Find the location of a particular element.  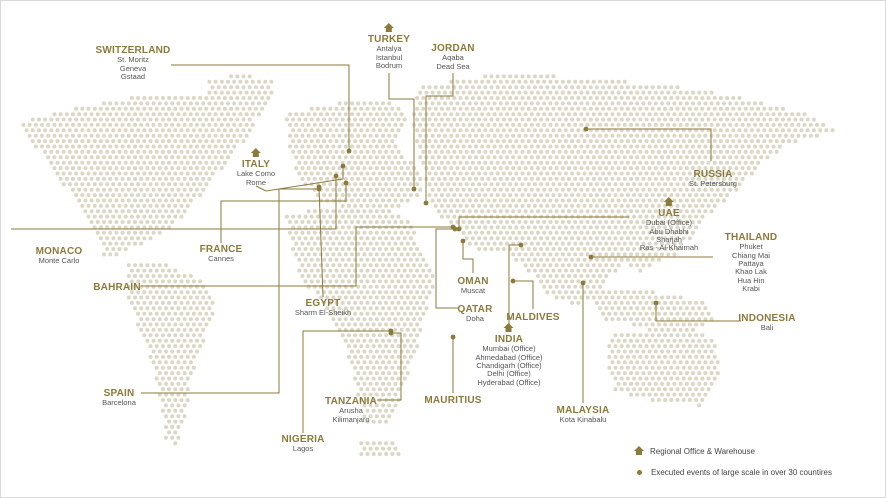

city-name: Antalya is located at coordinates (389, 49).